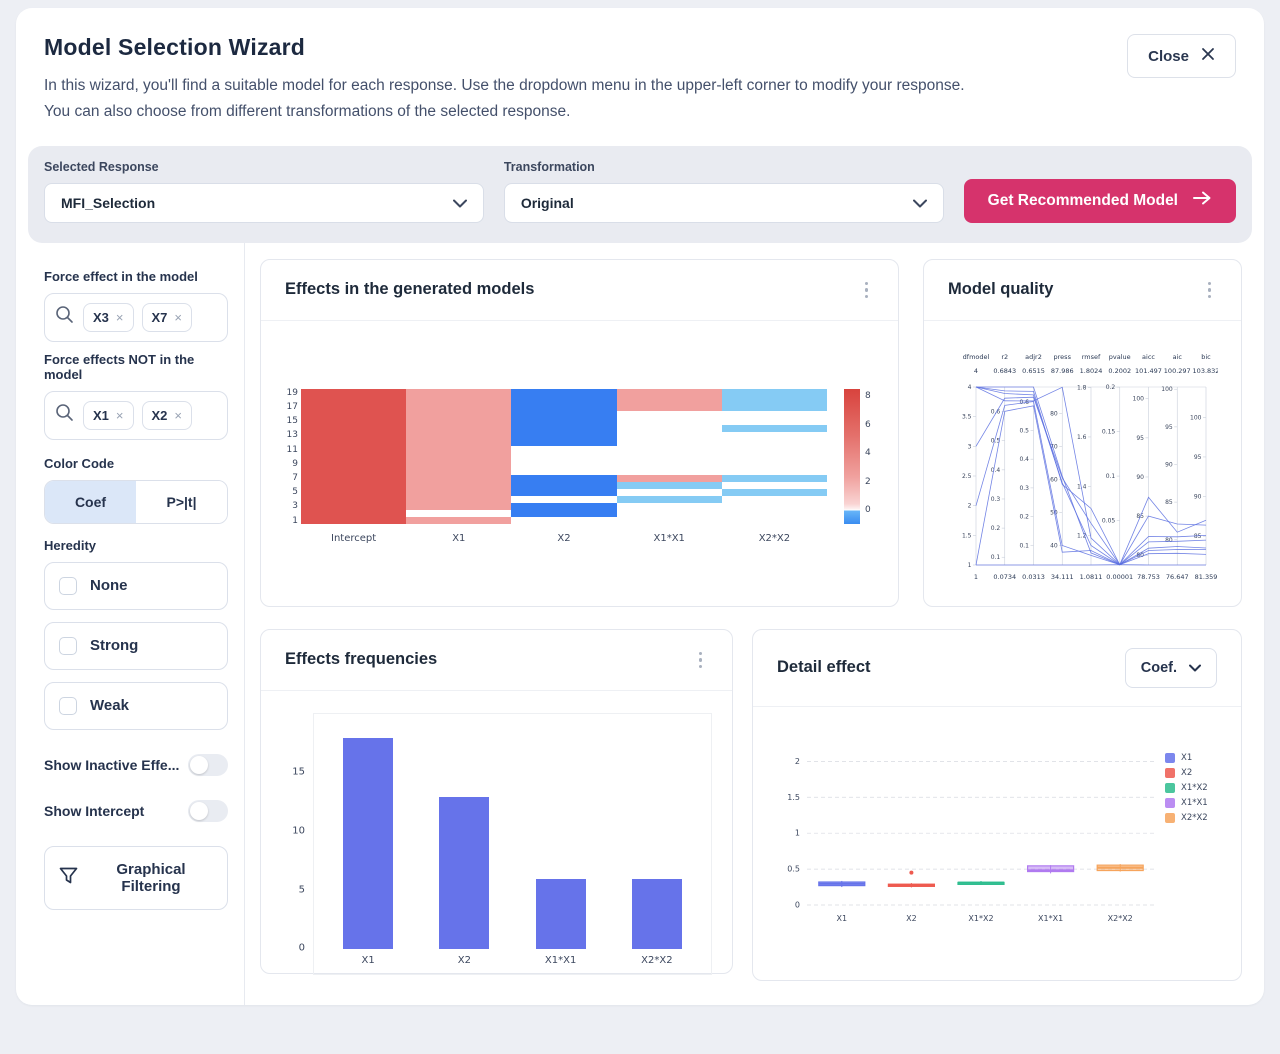 The width and height of the screenshot is (1280, 1054). Describe the element at coordinates (564, 457) in the screenshot. I see `heatmap-grid` at that location.